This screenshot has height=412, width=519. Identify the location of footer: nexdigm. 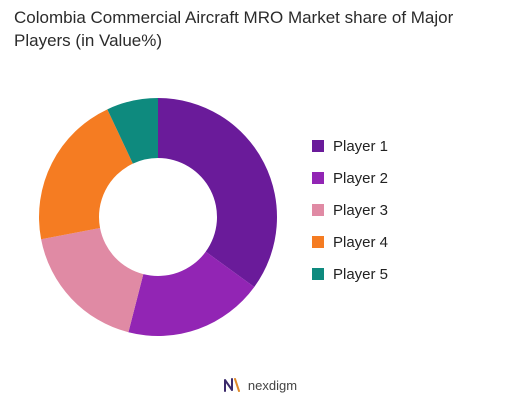
(259, 385).